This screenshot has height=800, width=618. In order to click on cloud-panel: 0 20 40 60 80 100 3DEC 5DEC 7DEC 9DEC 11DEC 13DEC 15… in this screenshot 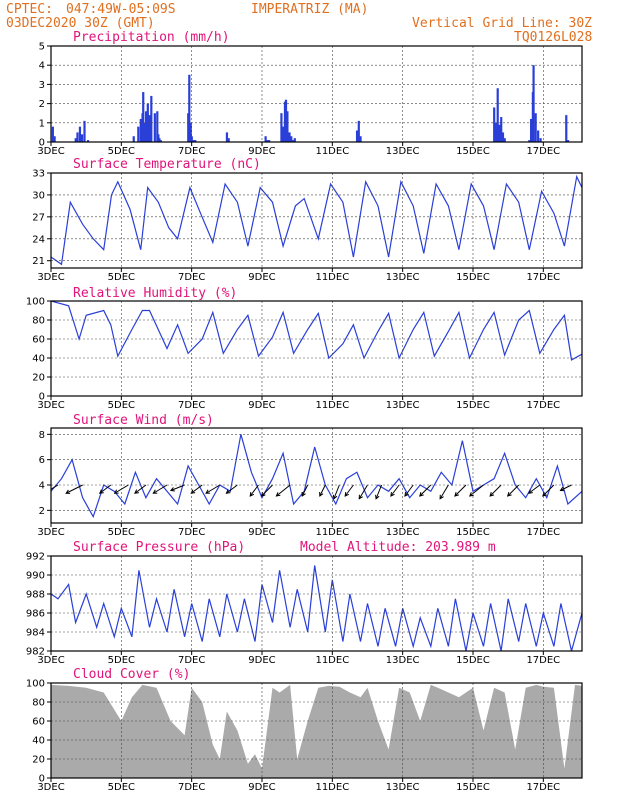, I will do `click(304, 736)`.